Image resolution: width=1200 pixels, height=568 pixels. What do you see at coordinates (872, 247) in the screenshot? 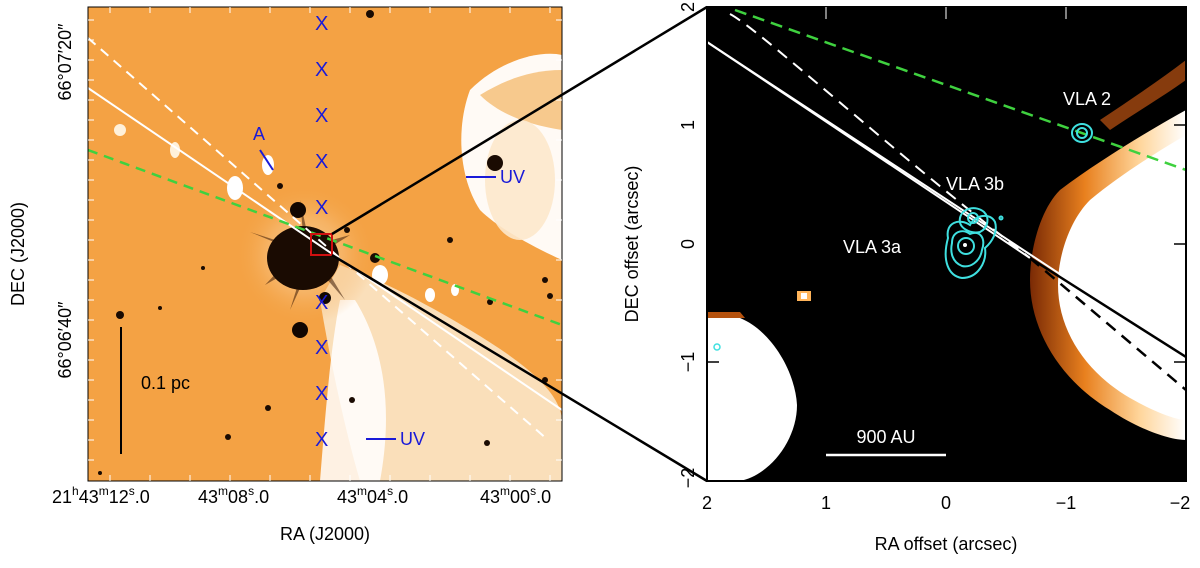
I see `source-label-vla3a: VLA 3a` at bounding box center [872, 247].